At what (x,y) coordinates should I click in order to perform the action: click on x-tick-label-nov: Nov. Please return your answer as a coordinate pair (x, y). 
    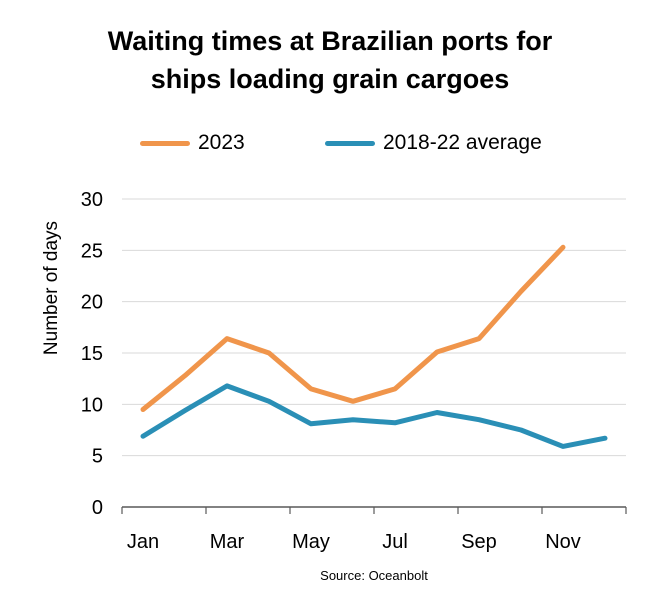
    Looking at the image, I should click on (563, 542).